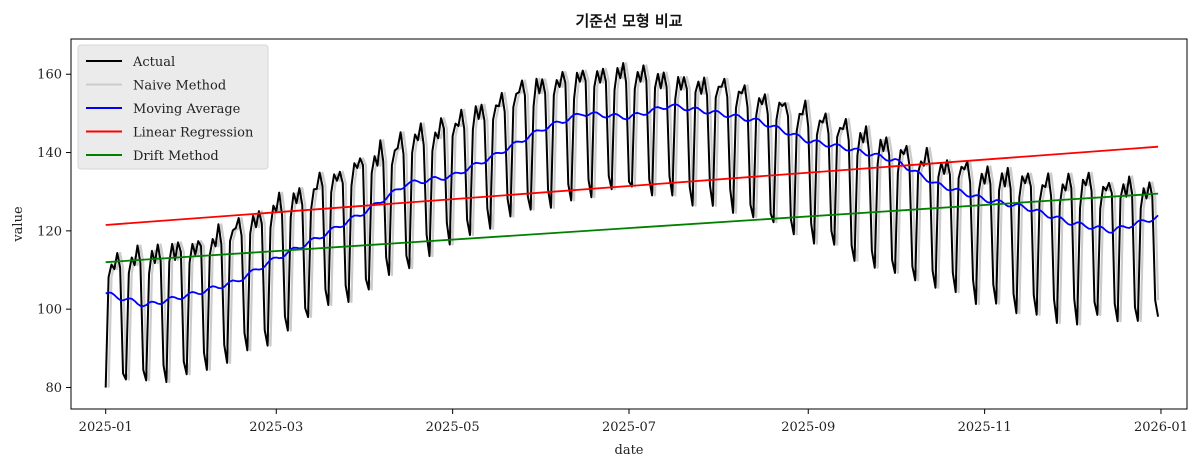  What do you see at coordinates (49, 153) in the screenshot?
I see `y-tick-label: 140` at bounding box center [49, 153].